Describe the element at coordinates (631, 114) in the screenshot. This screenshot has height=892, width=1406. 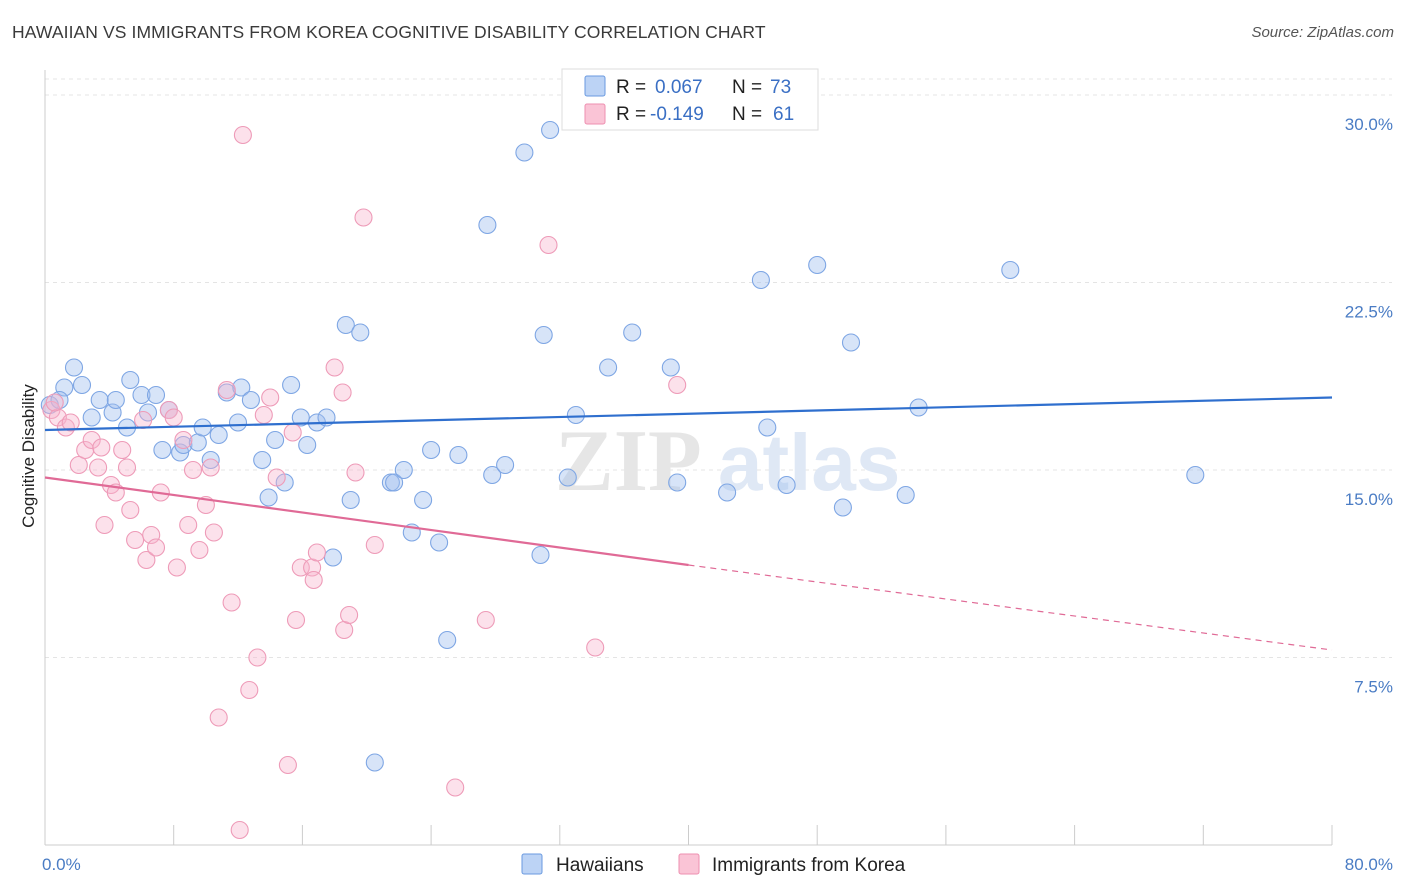
I see `legend-r-label-2: R =` at that location.